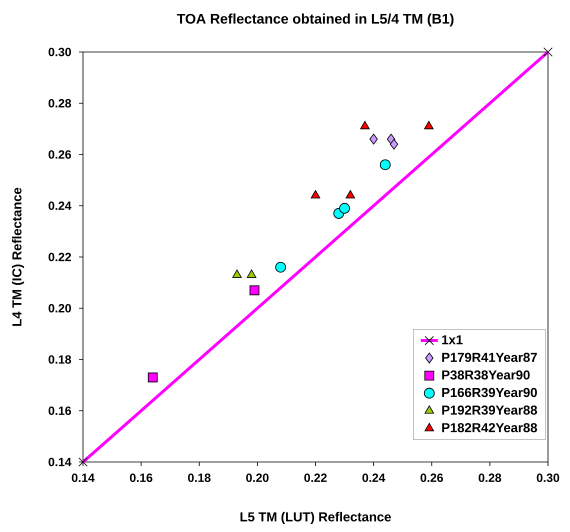 The height and width of the screenshot is (532, 570). Describe the element at coordinates (257, 478) in the screenshot. I see `x-tick-label: 0.20` at that location.